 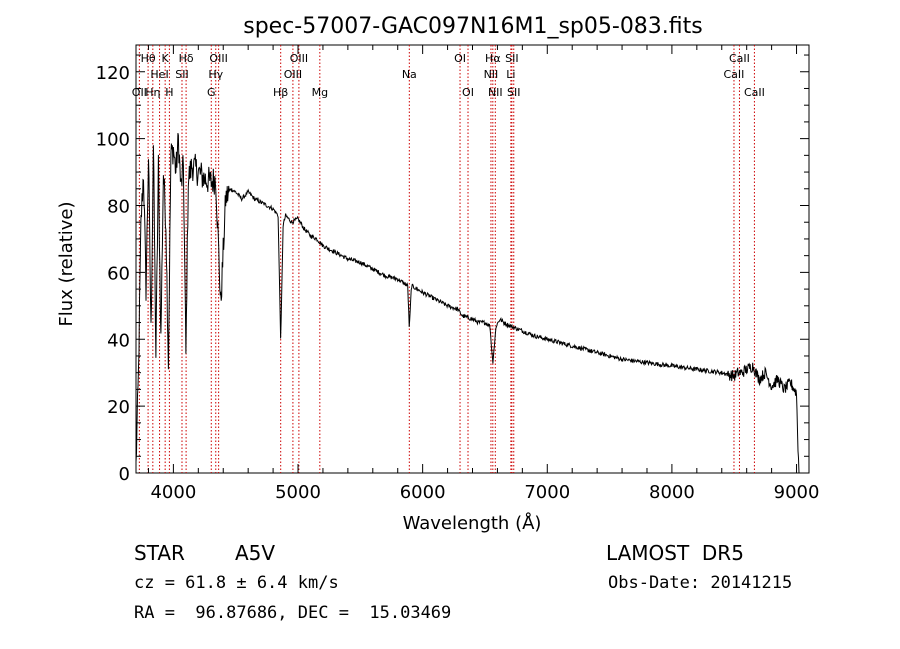 I want to click on redshift-value: cz = 61.8 ± 6.4 km/s, so click(x=236, y=583).